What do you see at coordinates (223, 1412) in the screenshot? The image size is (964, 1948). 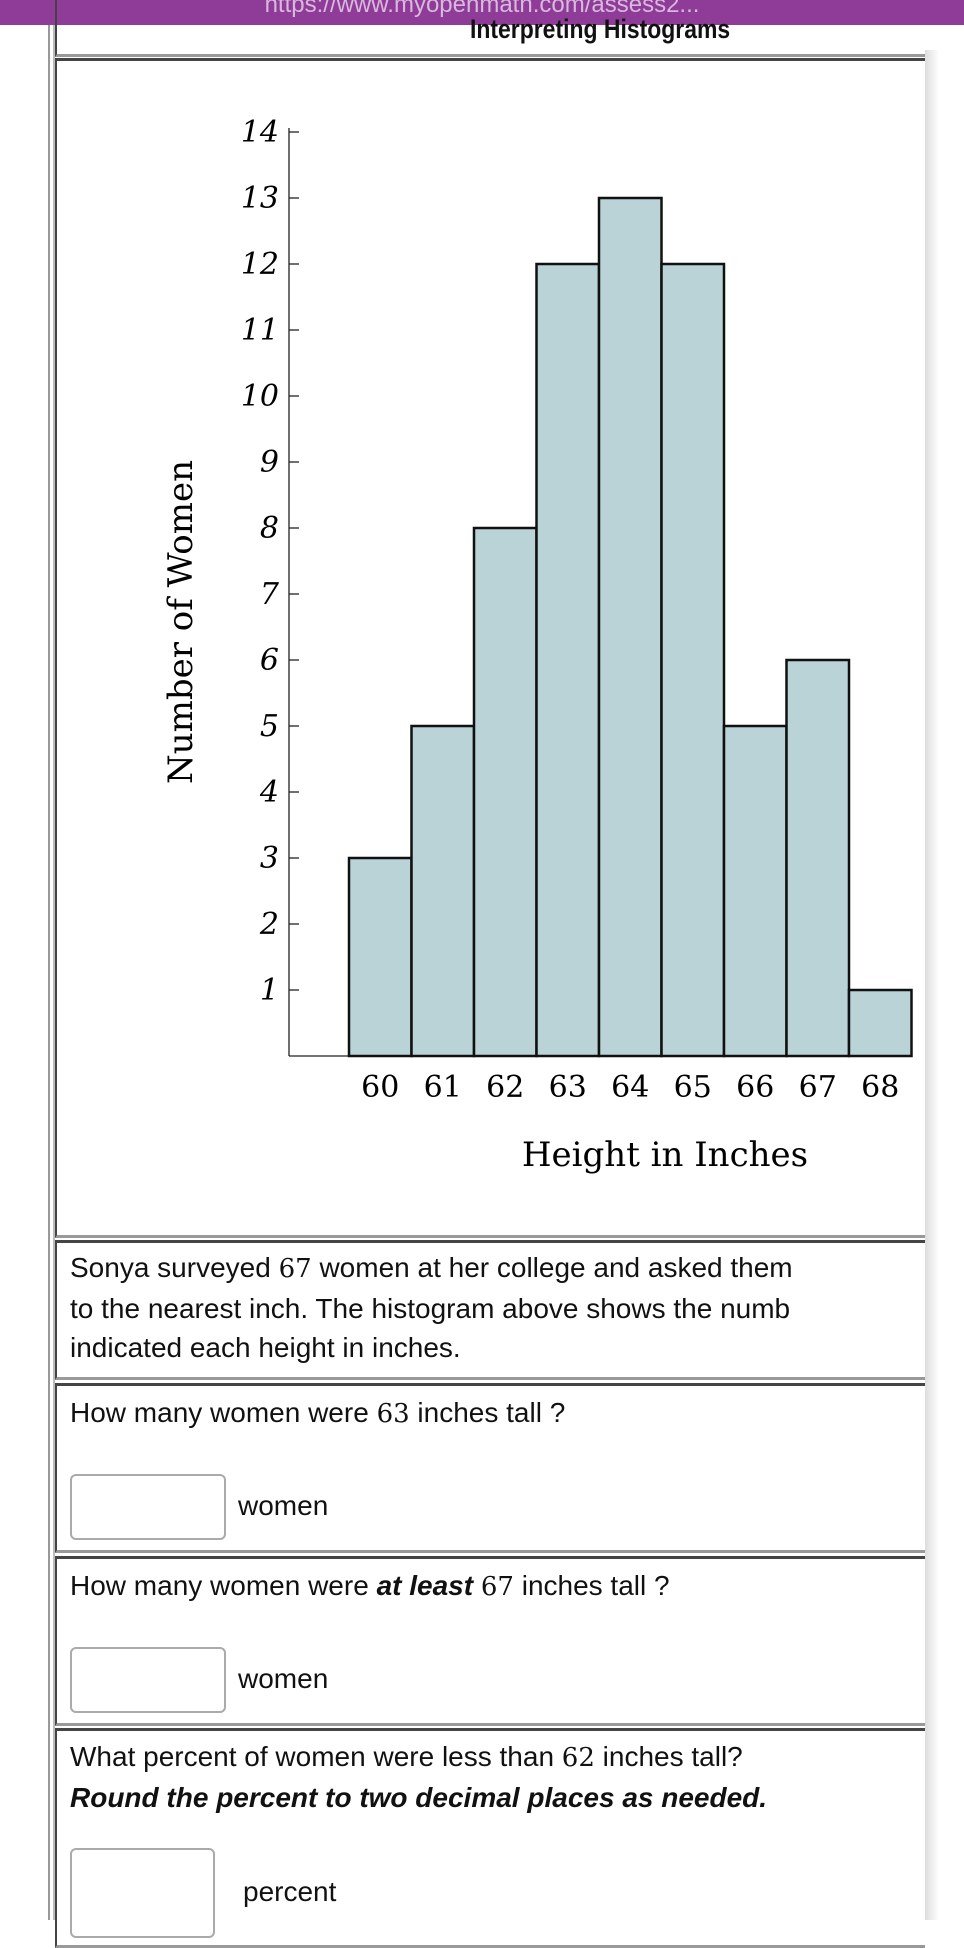 I see `q1-text-a: How many women were` at bounding box center [223, 1412].